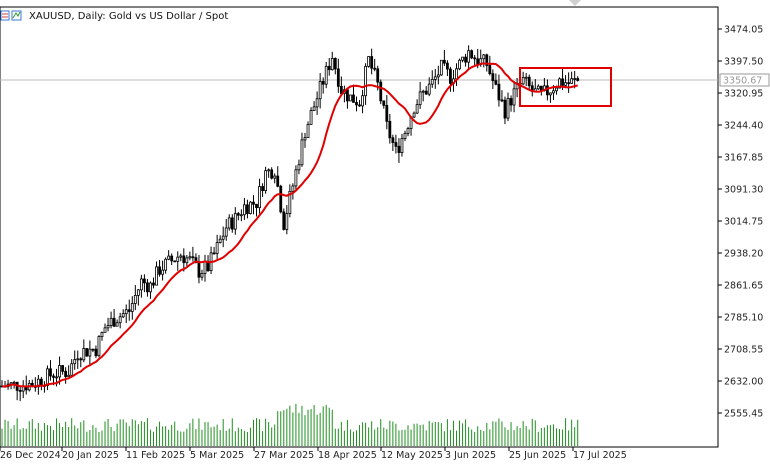 The width and height of the screenshot is (770, 468). I want to click on x-tick-label: 18 Apr 2025, so click(347, 455).